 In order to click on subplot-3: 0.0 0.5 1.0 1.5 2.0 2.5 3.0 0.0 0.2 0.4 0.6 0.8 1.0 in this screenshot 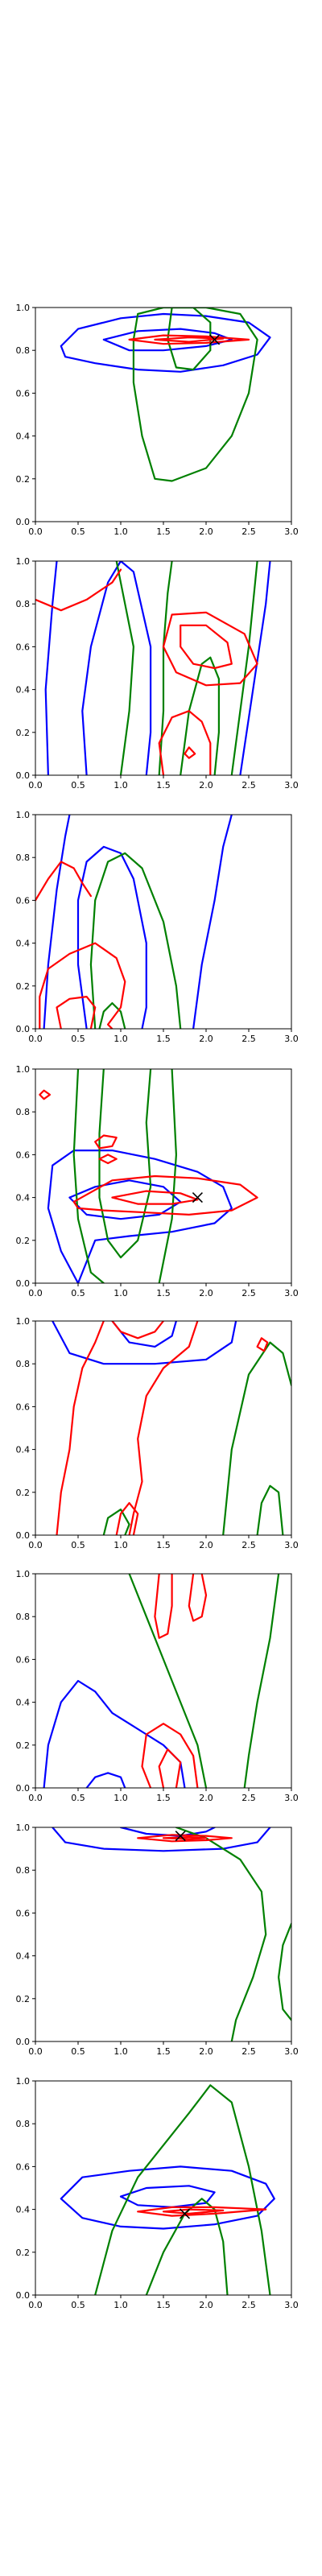, I will do `click(157, 927)`.